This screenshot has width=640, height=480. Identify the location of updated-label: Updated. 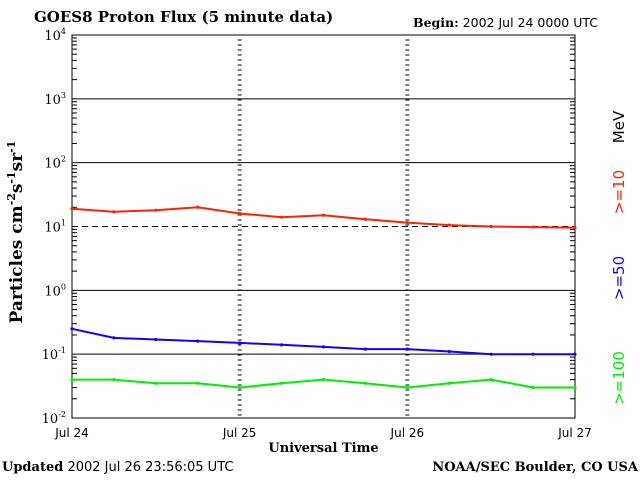
(33, 467).